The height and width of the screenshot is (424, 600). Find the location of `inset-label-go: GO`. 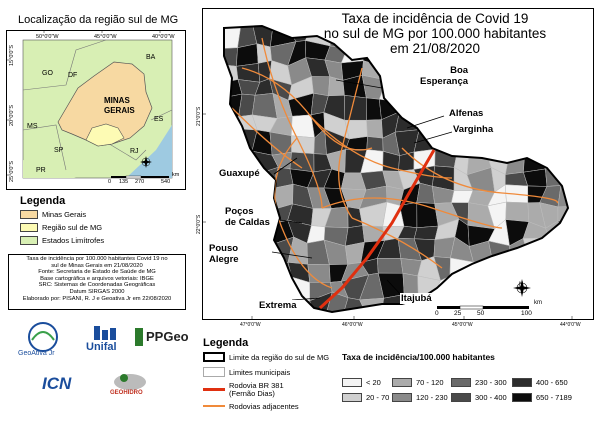

inset-label-go: GO is located at coordinates (47, 73).